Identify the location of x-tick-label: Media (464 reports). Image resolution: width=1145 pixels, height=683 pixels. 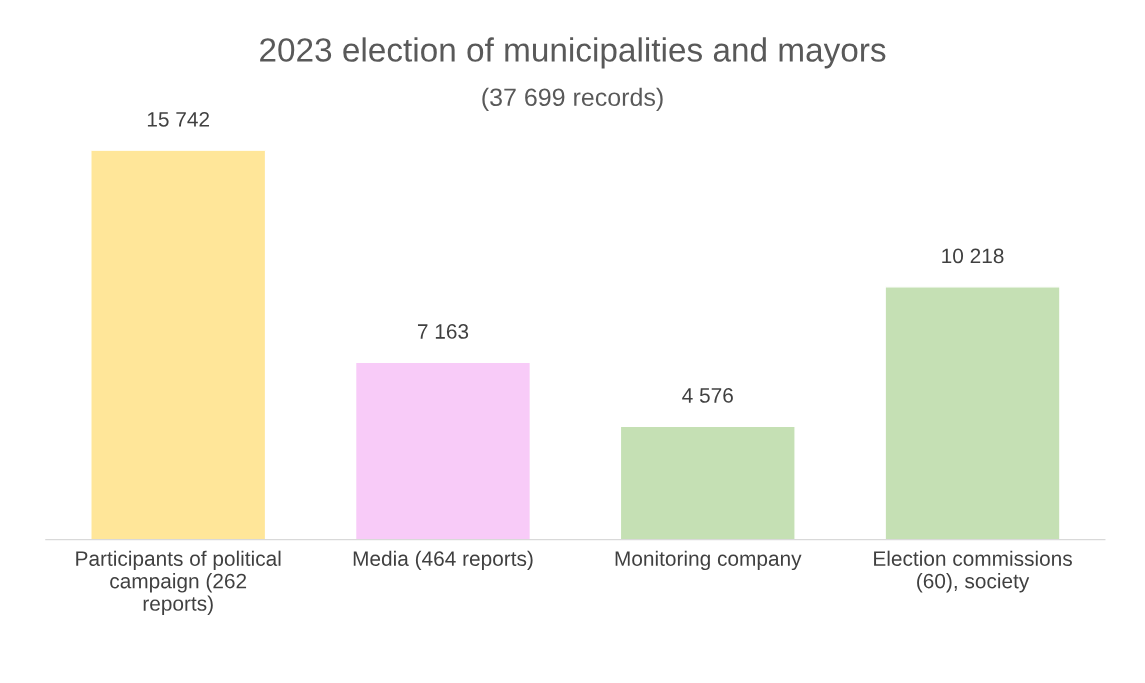
(443, 560).